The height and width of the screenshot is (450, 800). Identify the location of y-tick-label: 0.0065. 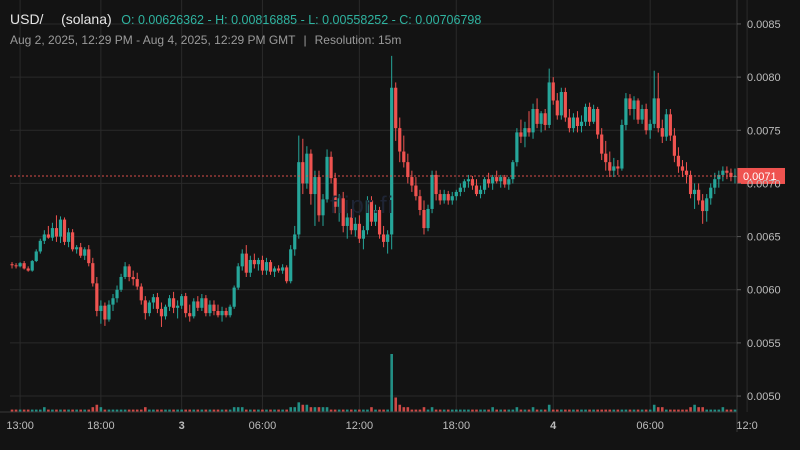
(764, 238).